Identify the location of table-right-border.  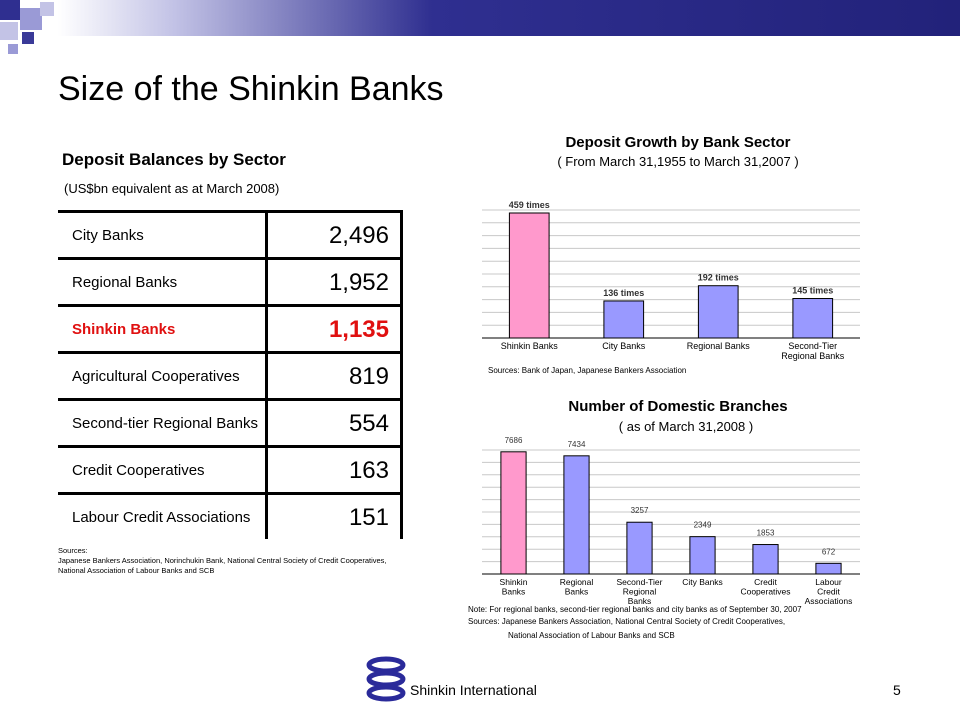
(401, 374).